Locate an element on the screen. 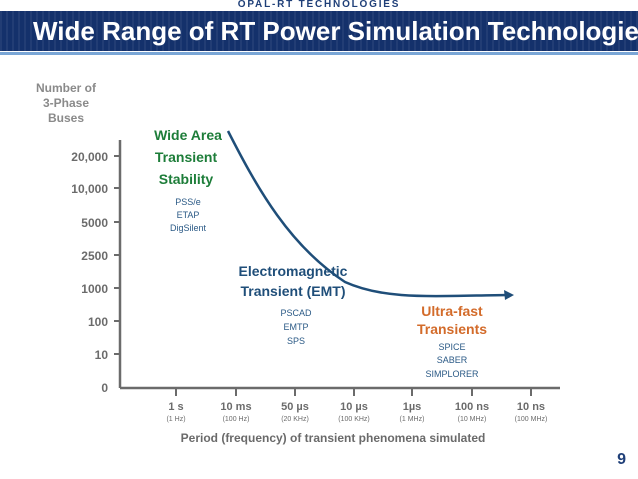 The image size is (638, 479). x-tick-label-1us: 1µs is located at coordinates (412, 407).